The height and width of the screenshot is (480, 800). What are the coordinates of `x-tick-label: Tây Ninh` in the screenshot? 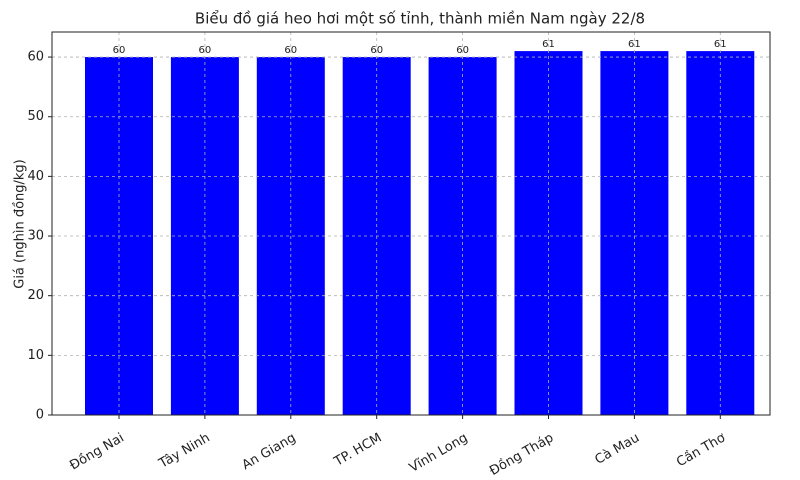 It's located at (184, 452).